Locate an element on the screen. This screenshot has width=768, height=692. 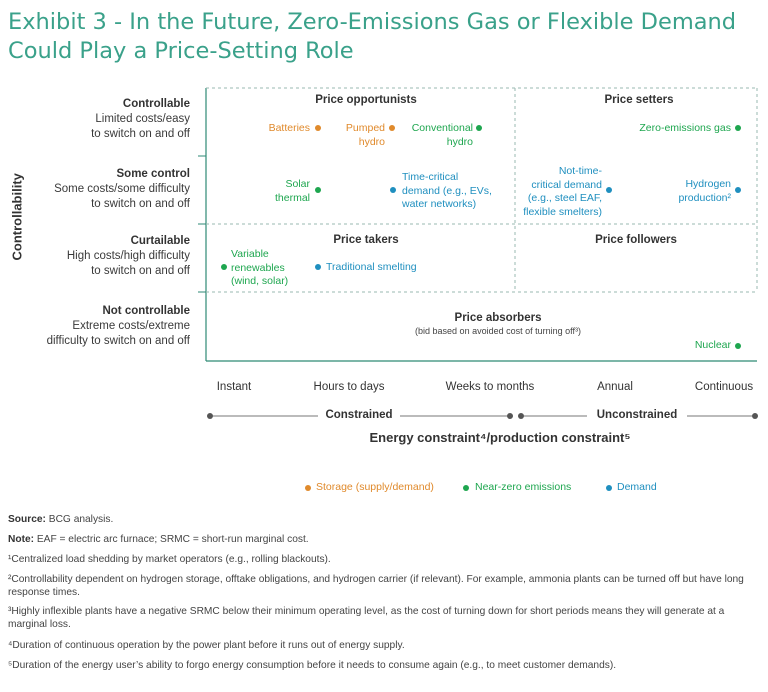
legend-near-zero: Near-zero emissions is located at coordinates (523, 487).